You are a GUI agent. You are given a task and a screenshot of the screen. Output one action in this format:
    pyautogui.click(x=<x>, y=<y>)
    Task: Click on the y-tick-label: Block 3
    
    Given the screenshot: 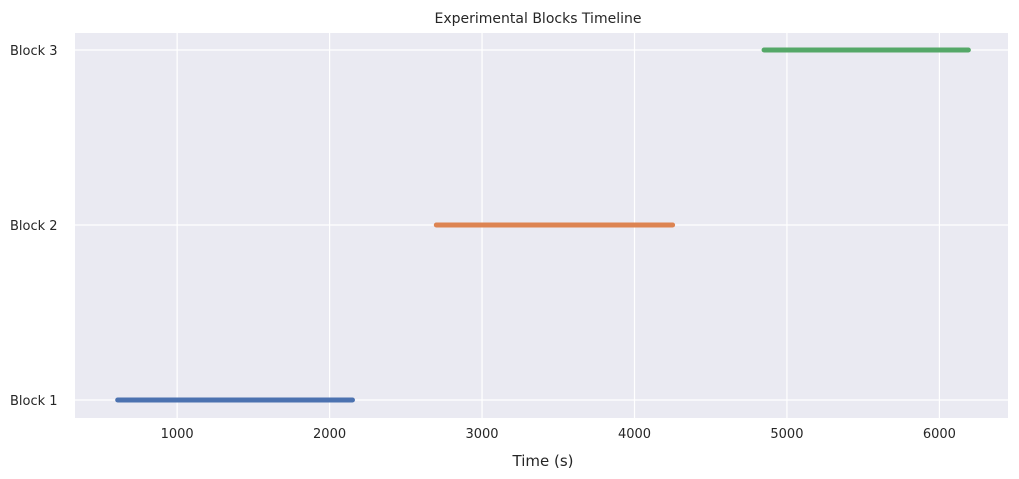 What is the action you would take?
    pyautogui.click(x=34, y=51)
    